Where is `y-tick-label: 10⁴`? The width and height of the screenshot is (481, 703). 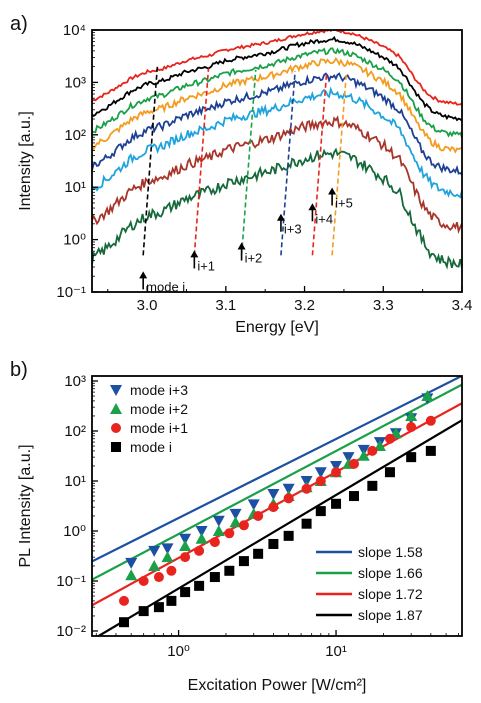 y-tick-label: 10⁴ is located at coordinates (74, 30).